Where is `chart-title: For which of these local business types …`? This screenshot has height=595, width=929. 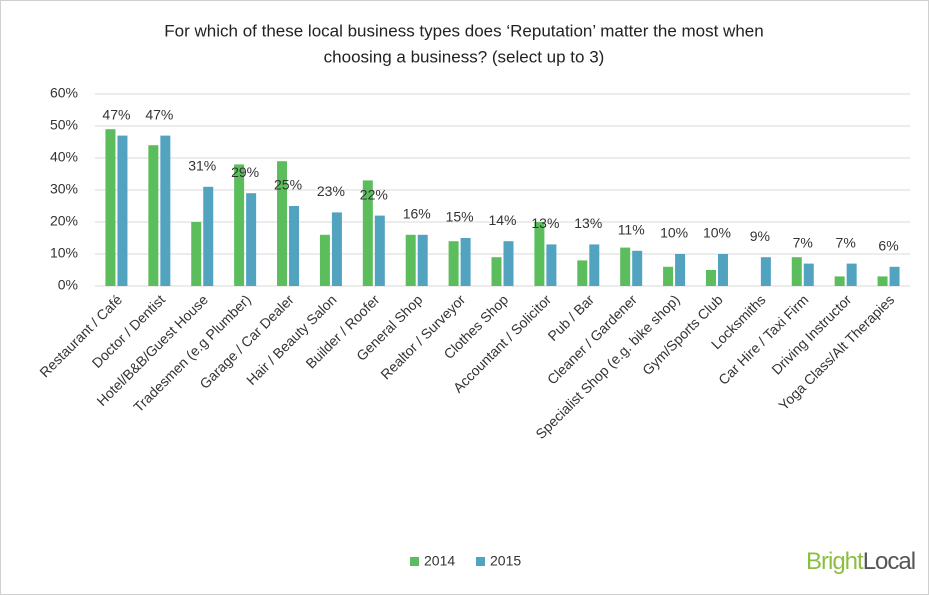
chart-title: For which of these local business types … is located at coordinates (463, 30).